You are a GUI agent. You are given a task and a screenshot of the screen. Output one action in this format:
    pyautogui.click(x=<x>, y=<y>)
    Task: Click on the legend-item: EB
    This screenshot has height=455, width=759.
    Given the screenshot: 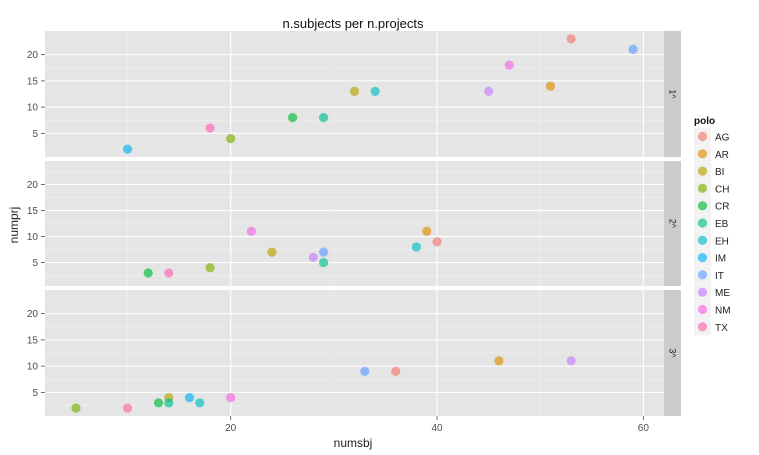 What is the action you would take?
    pyautogui.click(x=711, y=223)
    